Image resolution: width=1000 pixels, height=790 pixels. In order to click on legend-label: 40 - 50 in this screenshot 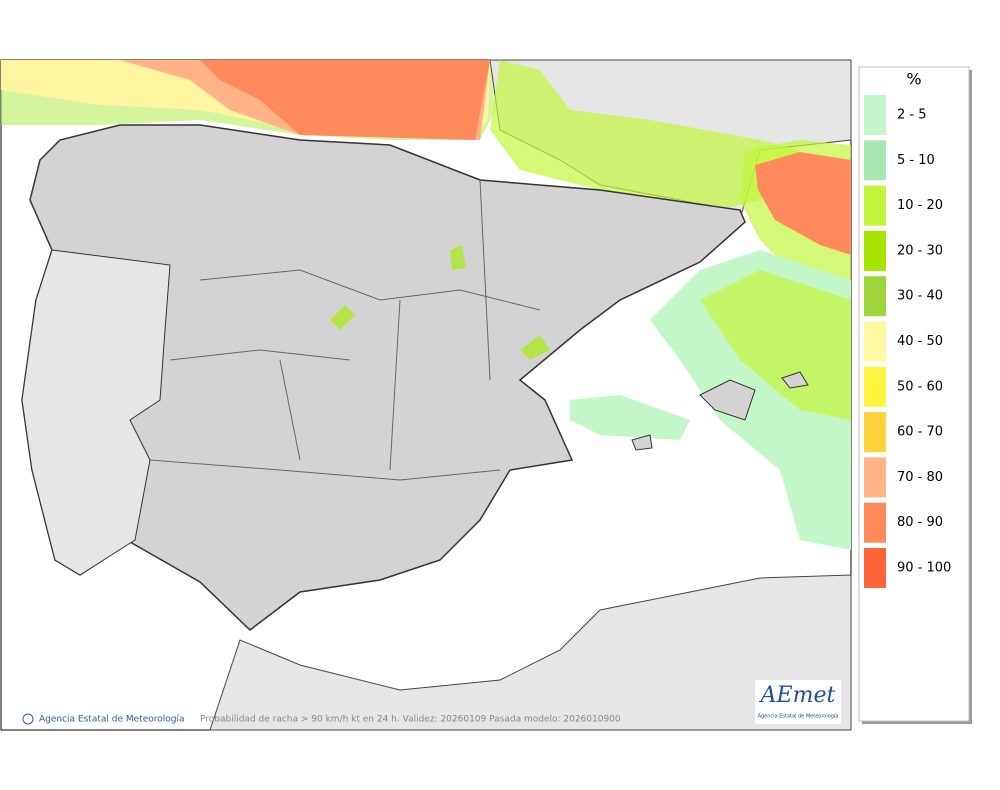, I will do `click(920, 341)`.